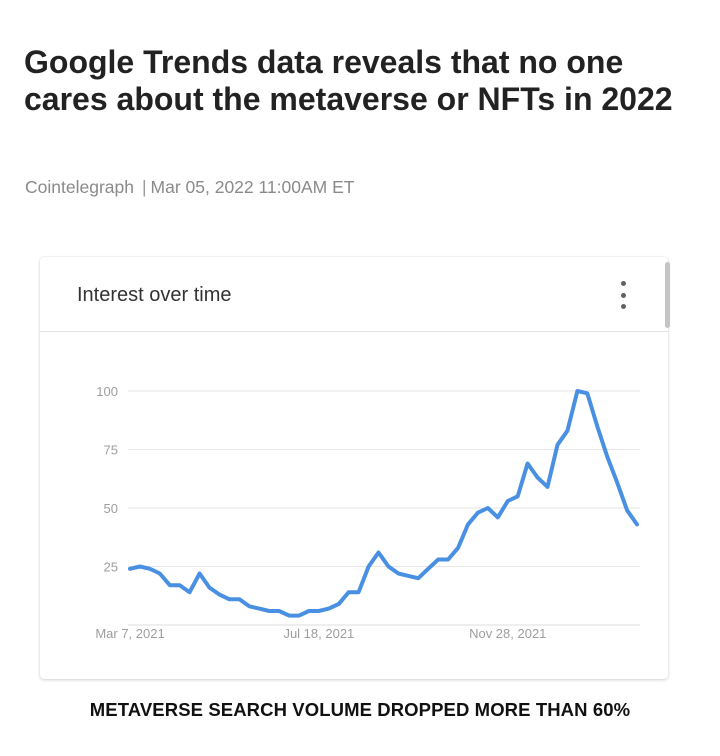 The image size is (720, 756). What do you see at coordinates (507, 633) in the screenshot?
I see `x-tick-label: Nov 28, 2021` at bounding box center [507, 633].